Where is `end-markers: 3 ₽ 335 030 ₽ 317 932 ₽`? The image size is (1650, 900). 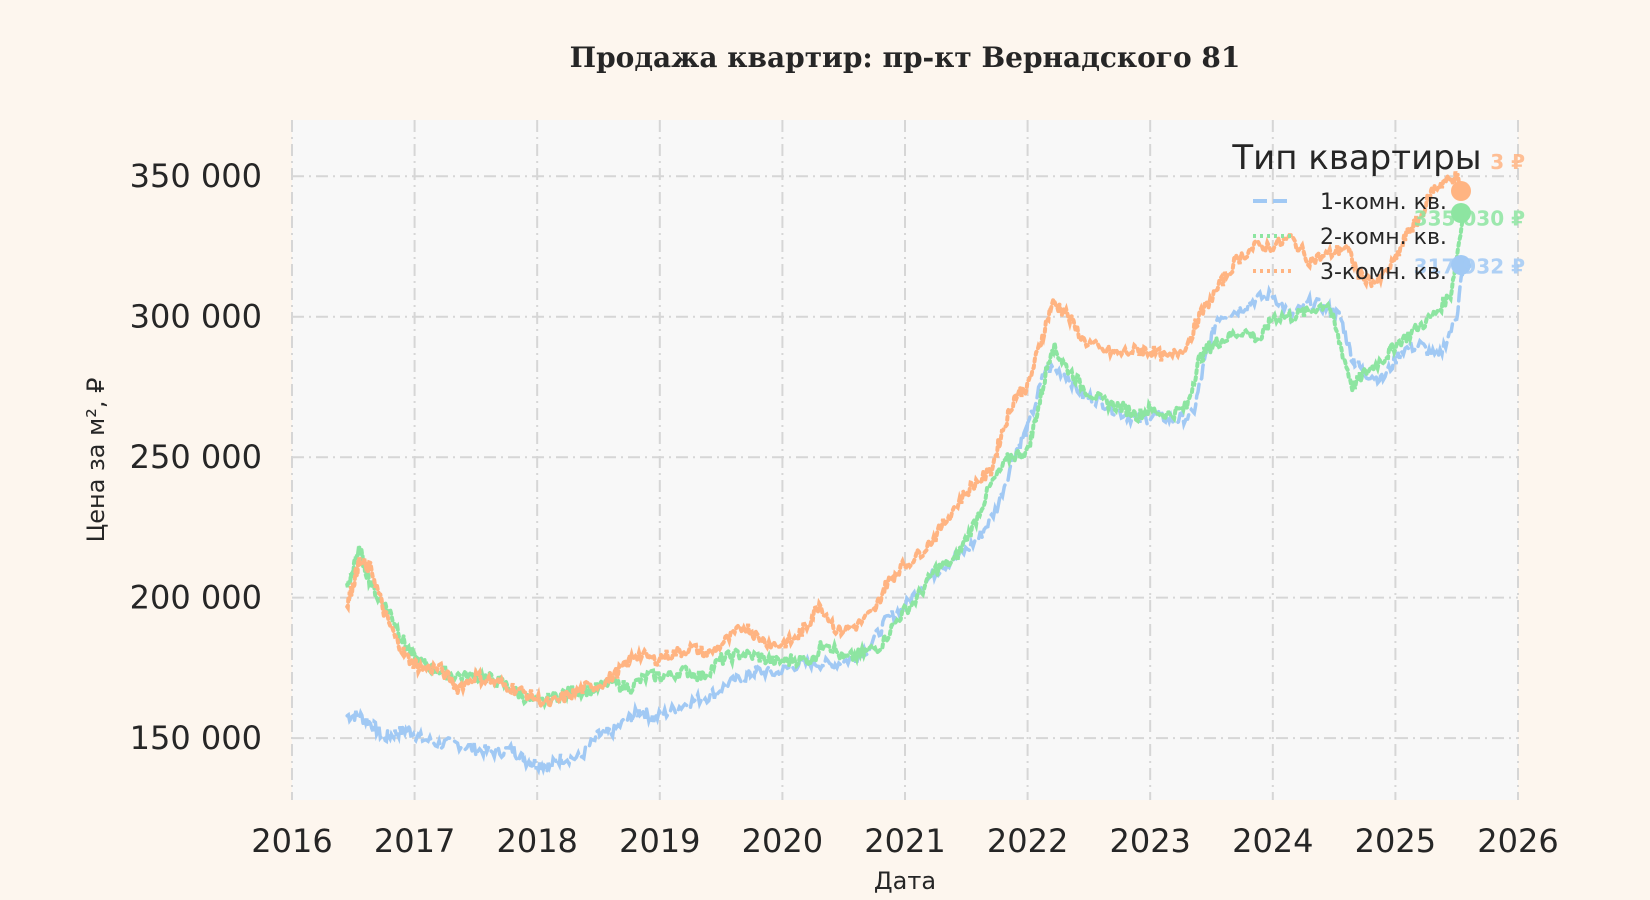 end-markers: 3 ₽ 335 030 ₽ 317 932 ₽ is located at coordinates (1469, 214).